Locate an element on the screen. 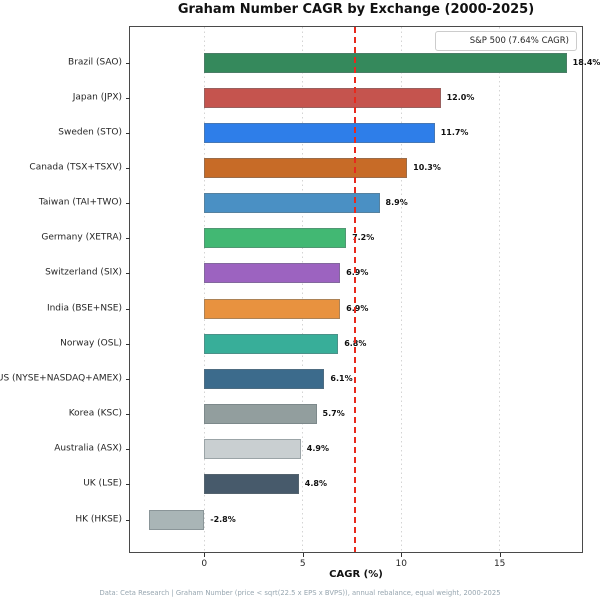 The height and width of the screenshot is (609, 600). bar-value-label: 10.3% is located at coordinates (427, 168).